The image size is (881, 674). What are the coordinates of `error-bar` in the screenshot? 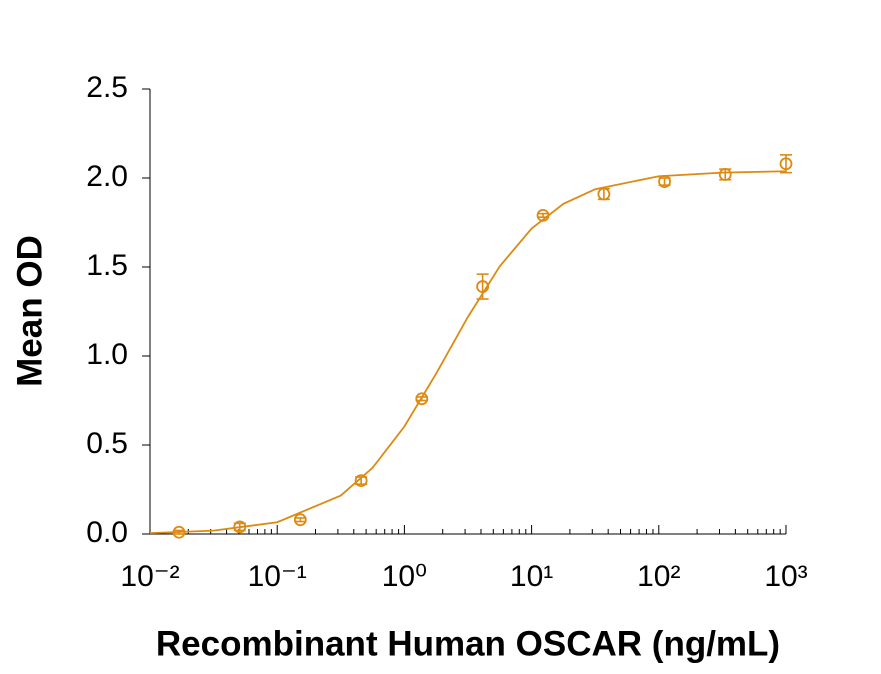 It's located at (300, 520).